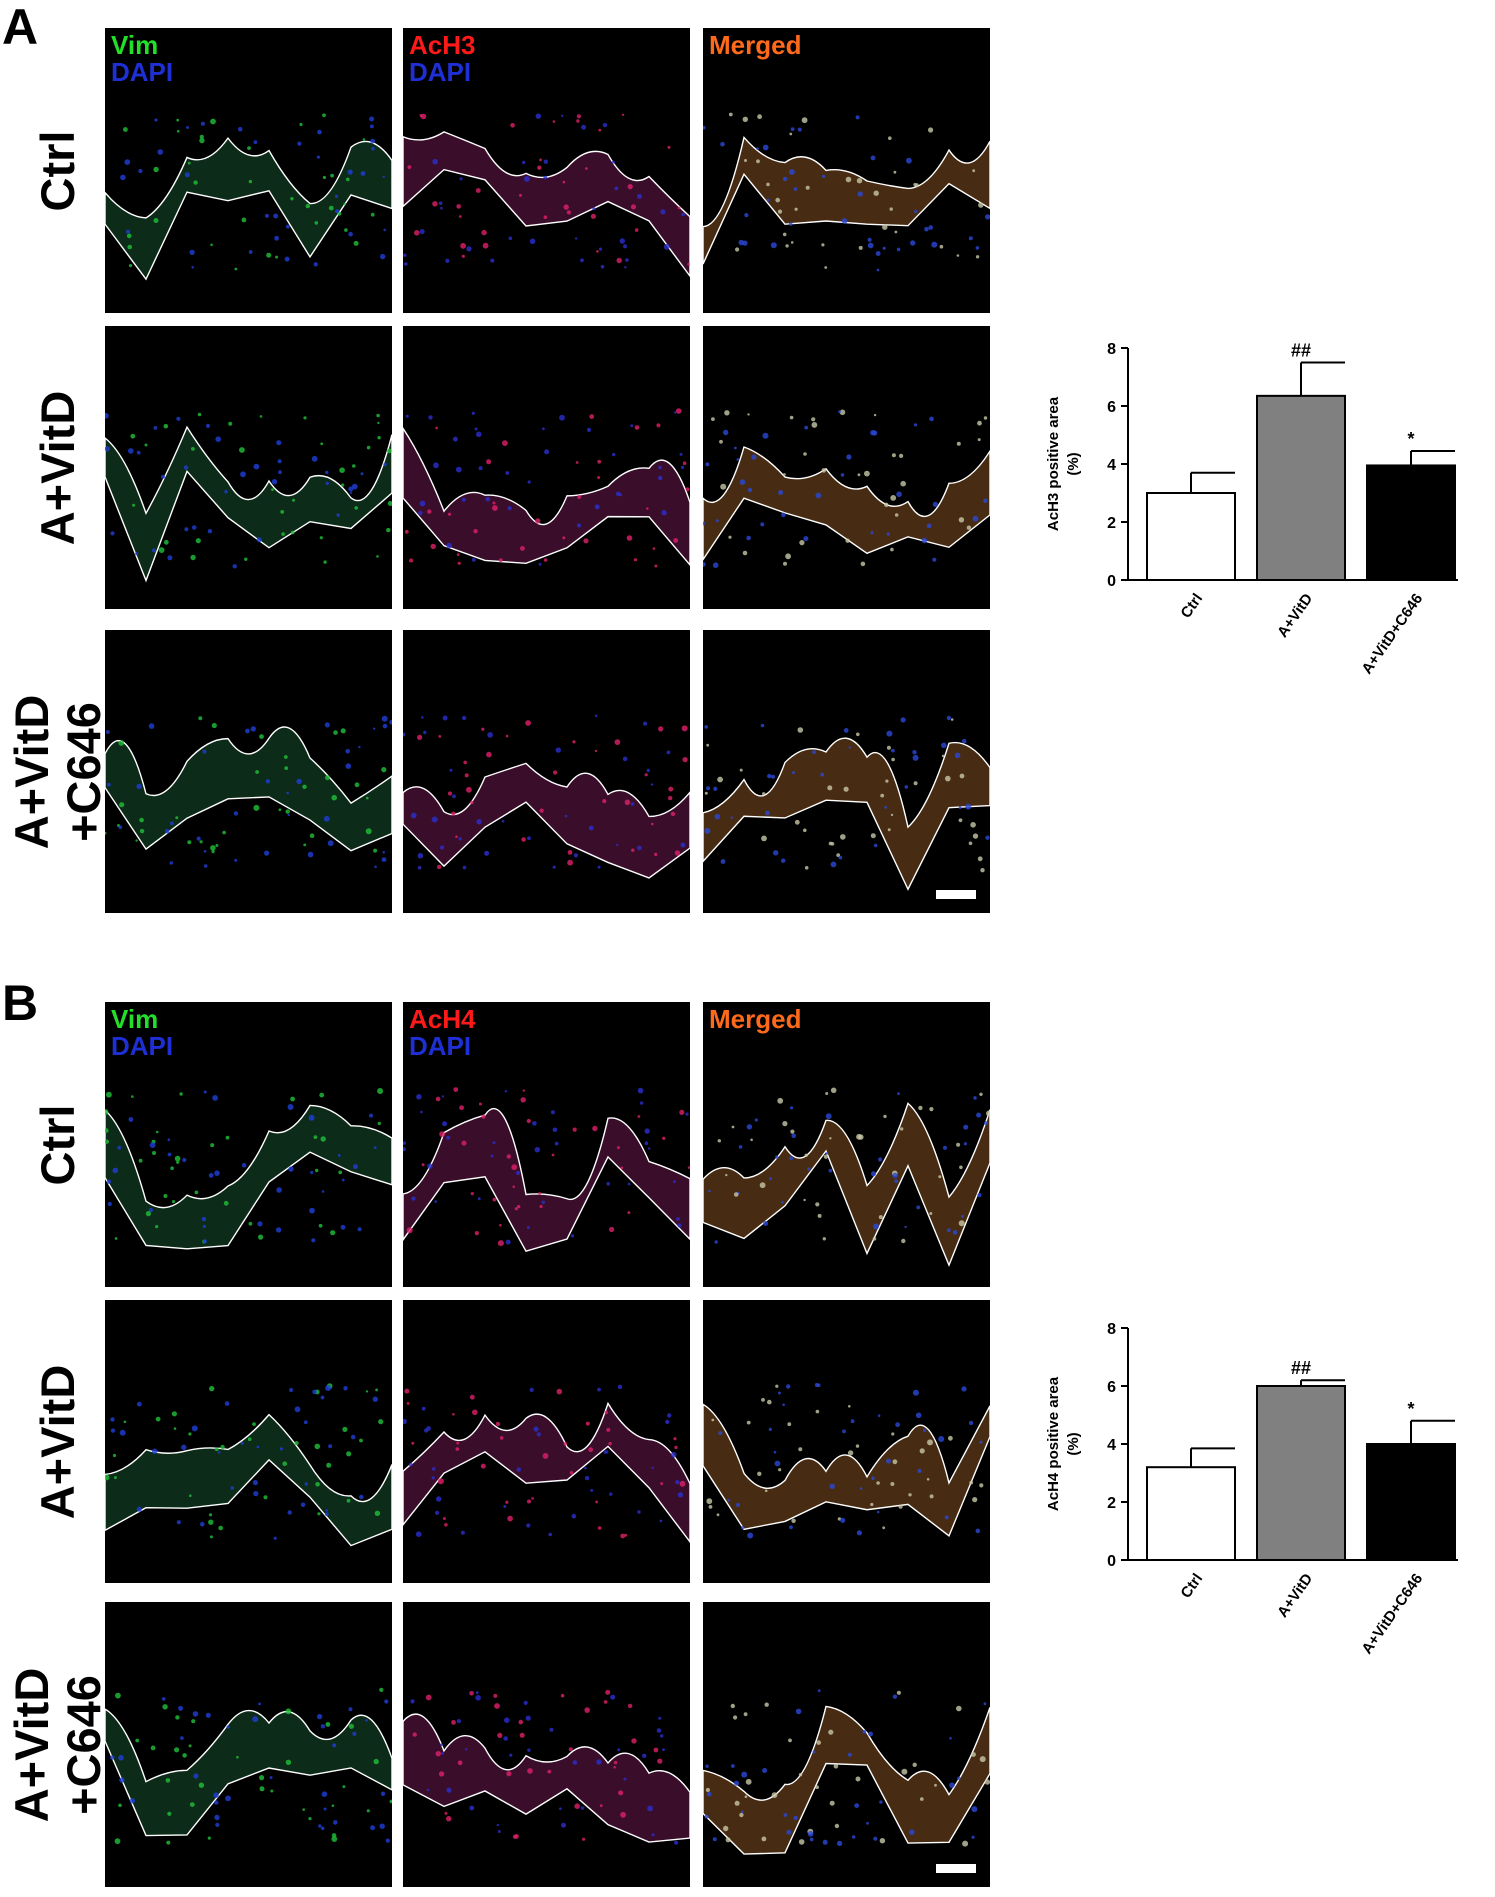 Image resolution: width=1495 pixels, height=1897 pixels. I want to click on micrograph-image: AcH4 DAPI, so click(546, 1144).